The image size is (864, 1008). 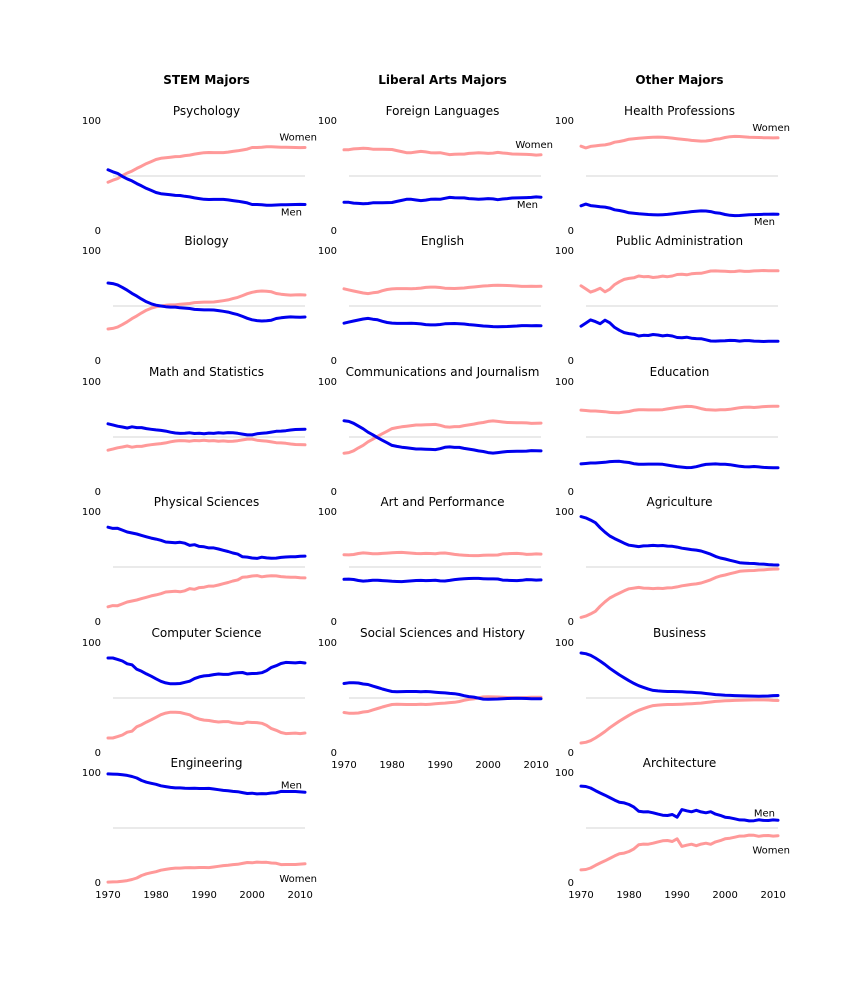 I want to click on panel-title: Foreign Languages, so click(x=443, y=111).